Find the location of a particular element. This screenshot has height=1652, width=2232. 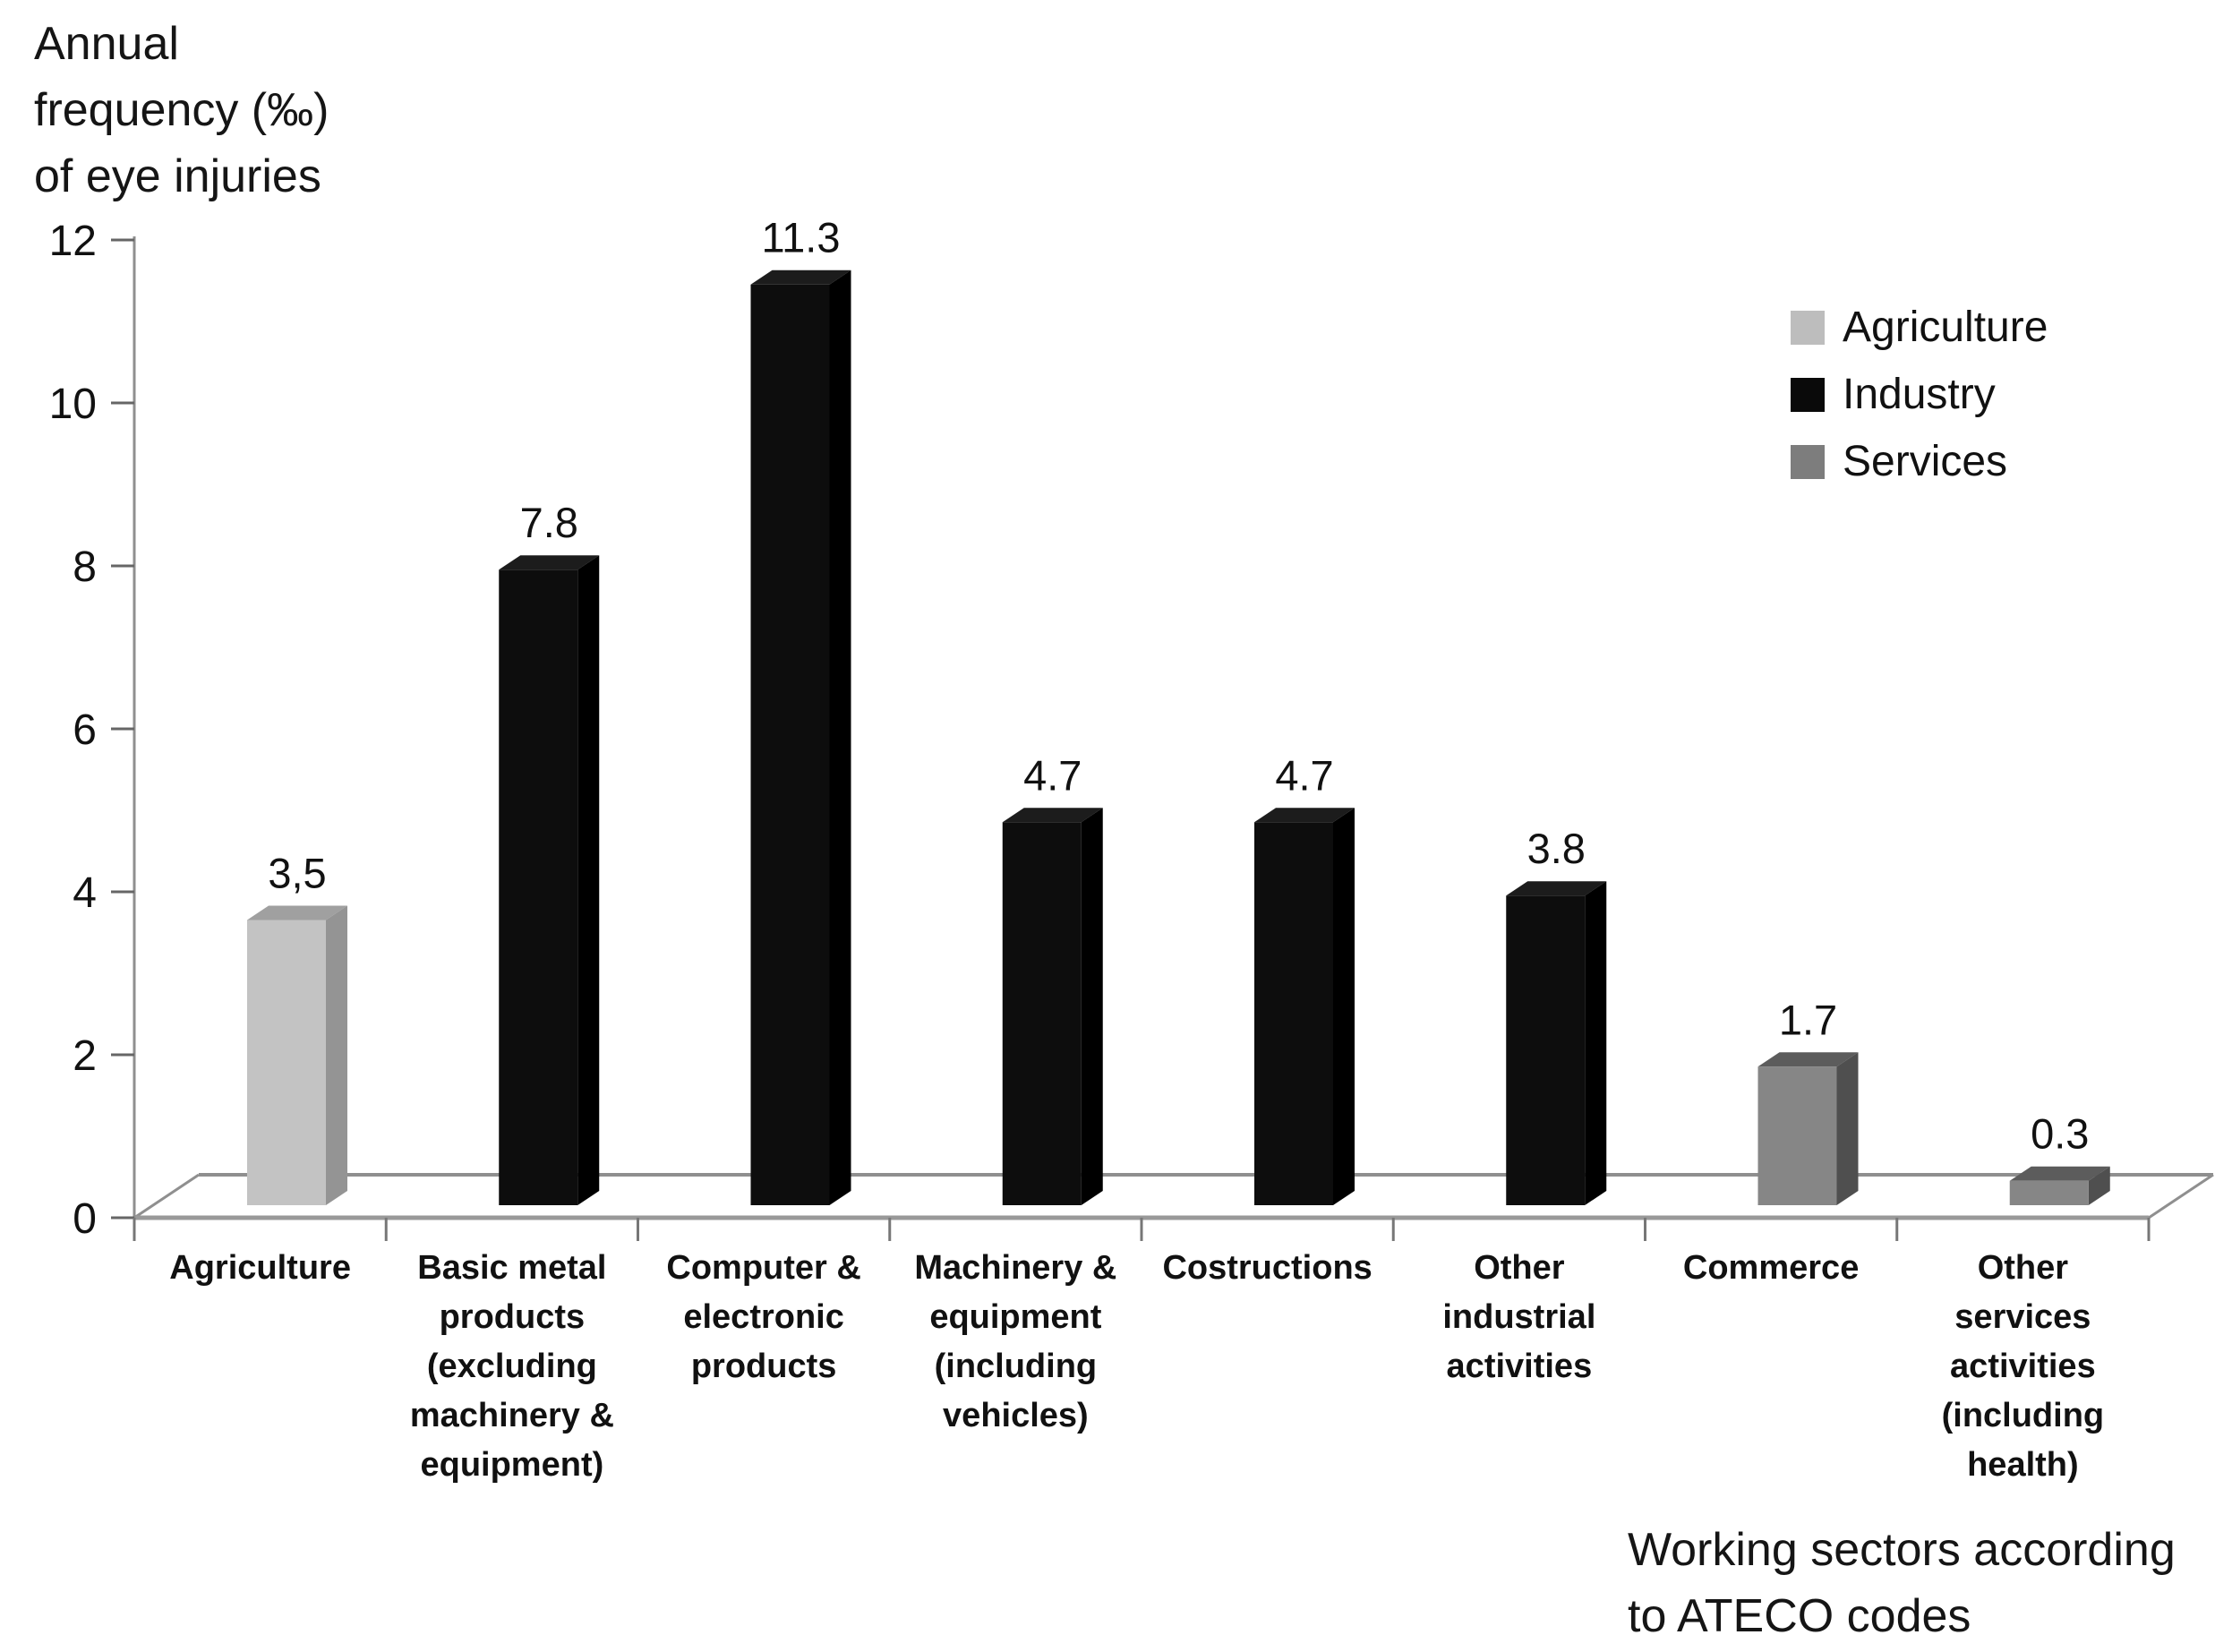

y-tick-label: 4 is located at coordinates (85, 893).